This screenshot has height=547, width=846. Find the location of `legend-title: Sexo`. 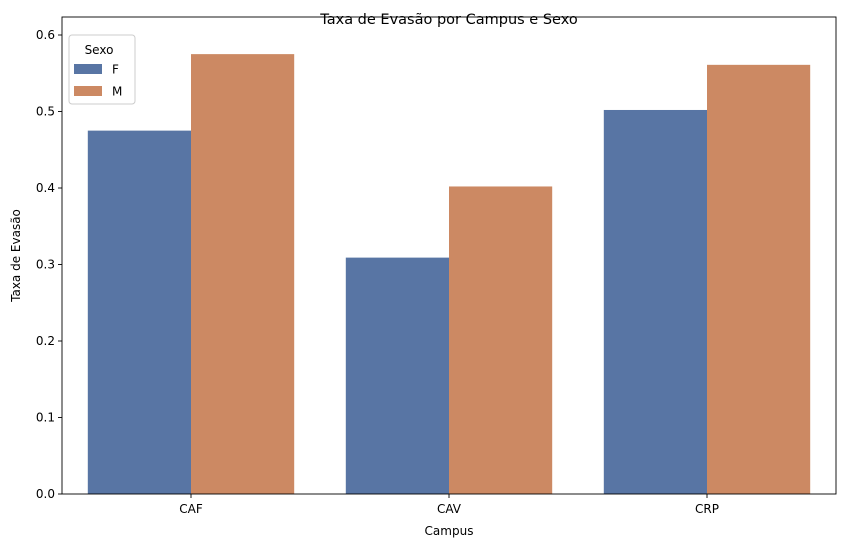

legend-title: Sexo is located at coordinates (99, 50).